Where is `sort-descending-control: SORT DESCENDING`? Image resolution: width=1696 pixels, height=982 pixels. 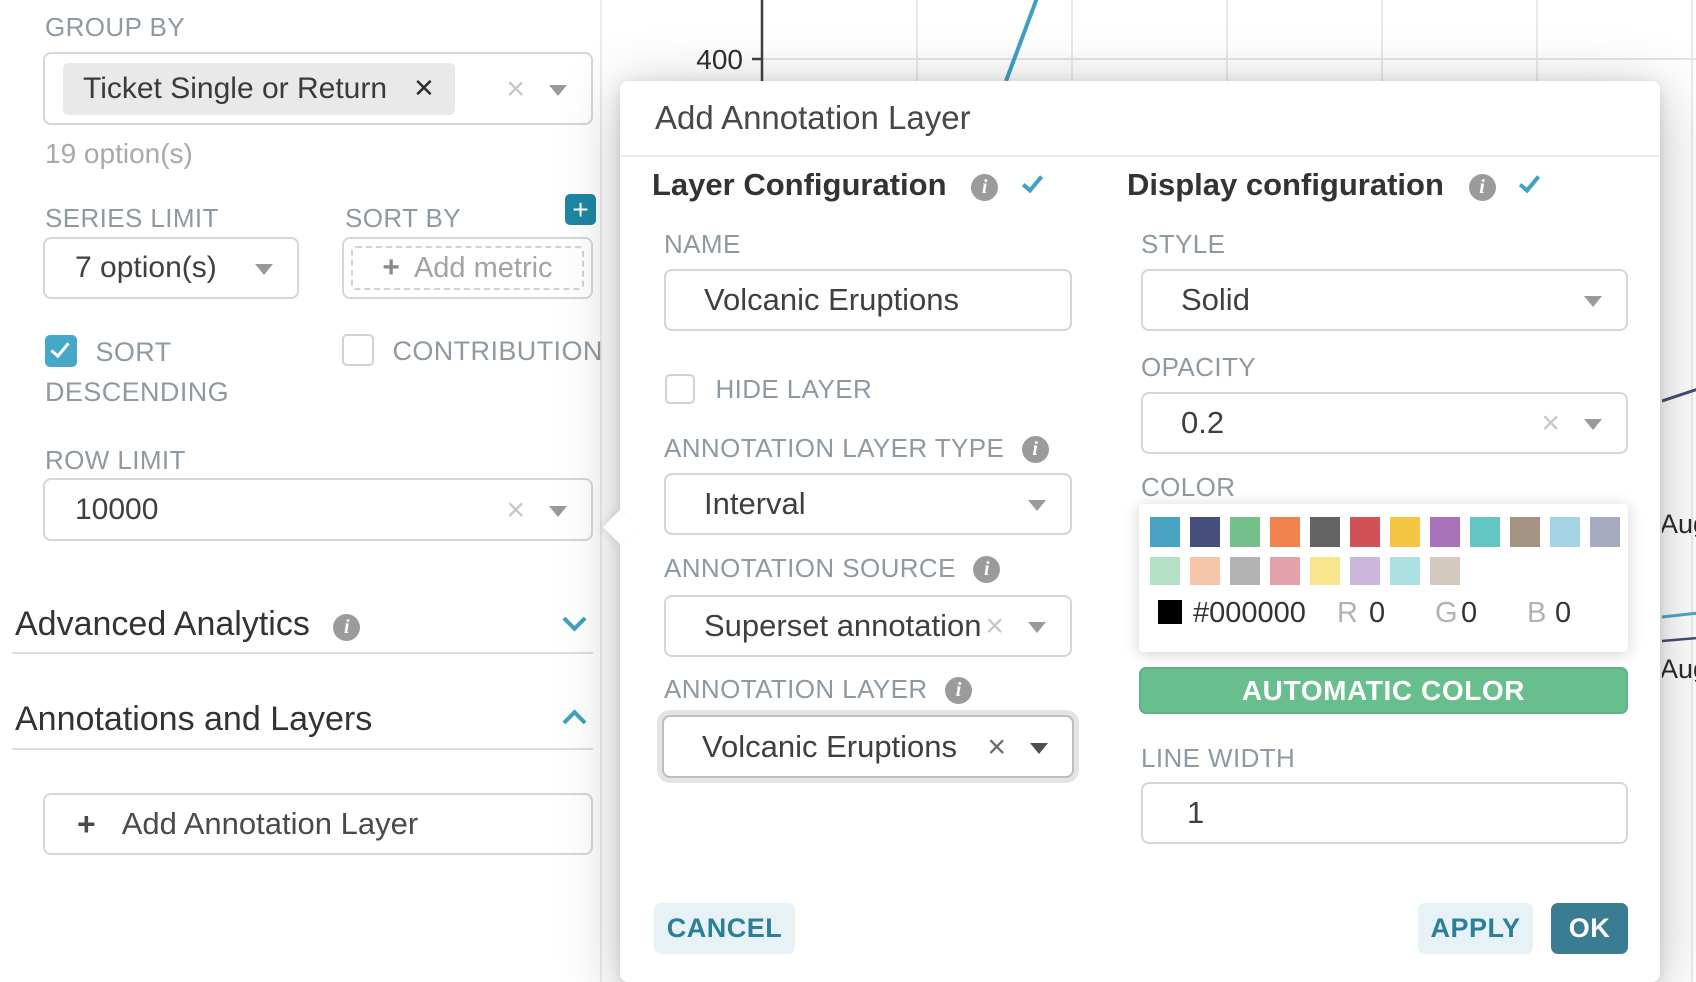
sort-descending-control: SORT DESCENDING is located at coordinates (170, 372).